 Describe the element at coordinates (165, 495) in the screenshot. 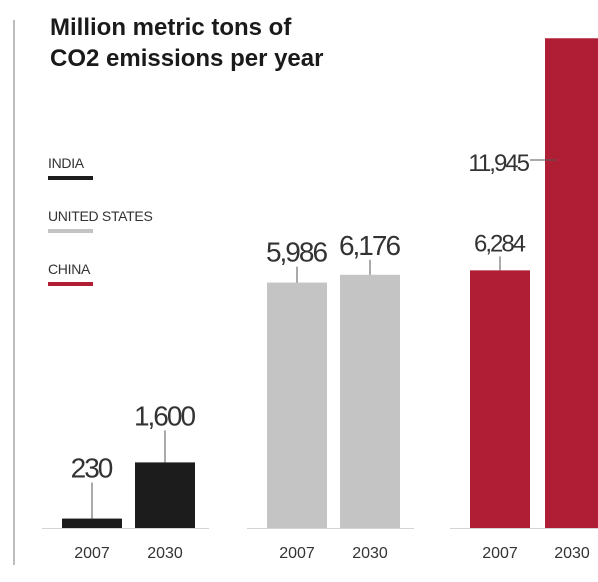

I see `bar-india-2030` at that location.